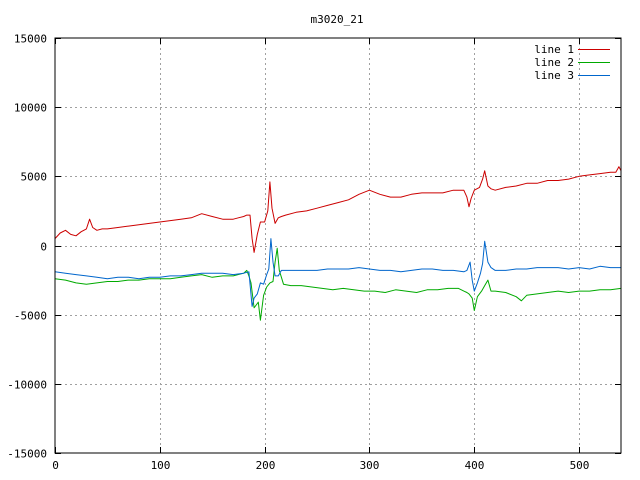 This screenshot has width=640, height=480. Describe the element at coordinates (161, 465) in the screenshot. I see `x-tick-label: 100` at that location.